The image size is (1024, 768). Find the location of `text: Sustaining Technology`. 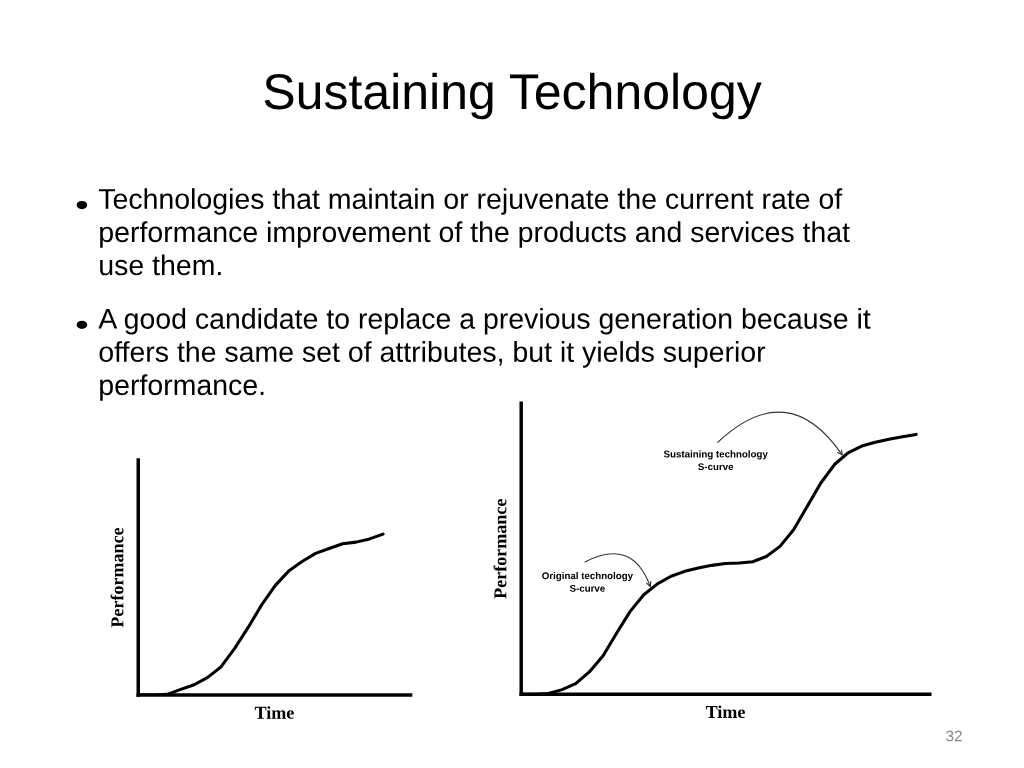

text: Sustaining Technology is located at coordinates (513, 96).